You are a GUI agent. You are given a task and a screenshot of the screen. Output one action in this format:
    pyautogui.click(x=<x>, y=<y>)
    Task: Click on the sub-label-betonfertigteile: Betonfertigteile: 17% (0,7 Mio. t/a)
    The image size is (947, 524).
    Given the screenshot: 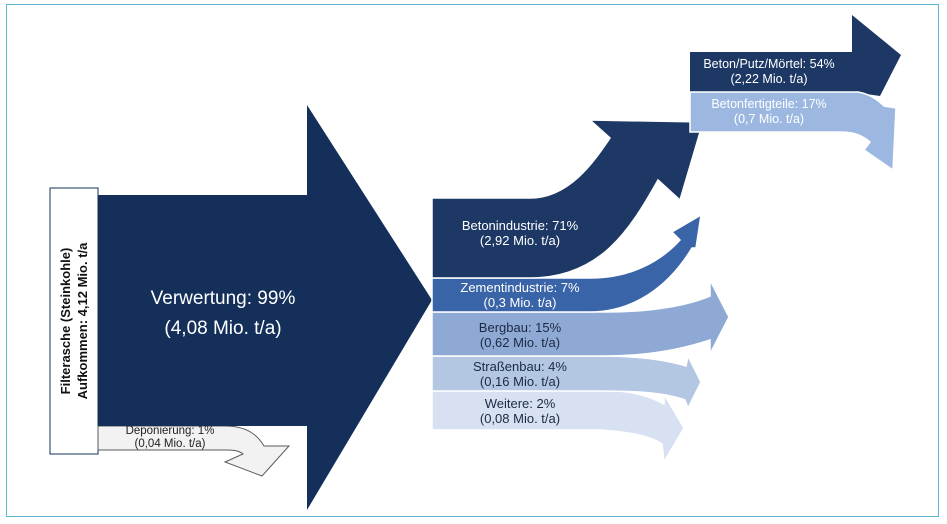 What is the action you would take?
    pyautogui.click(x=769, y=112)
    